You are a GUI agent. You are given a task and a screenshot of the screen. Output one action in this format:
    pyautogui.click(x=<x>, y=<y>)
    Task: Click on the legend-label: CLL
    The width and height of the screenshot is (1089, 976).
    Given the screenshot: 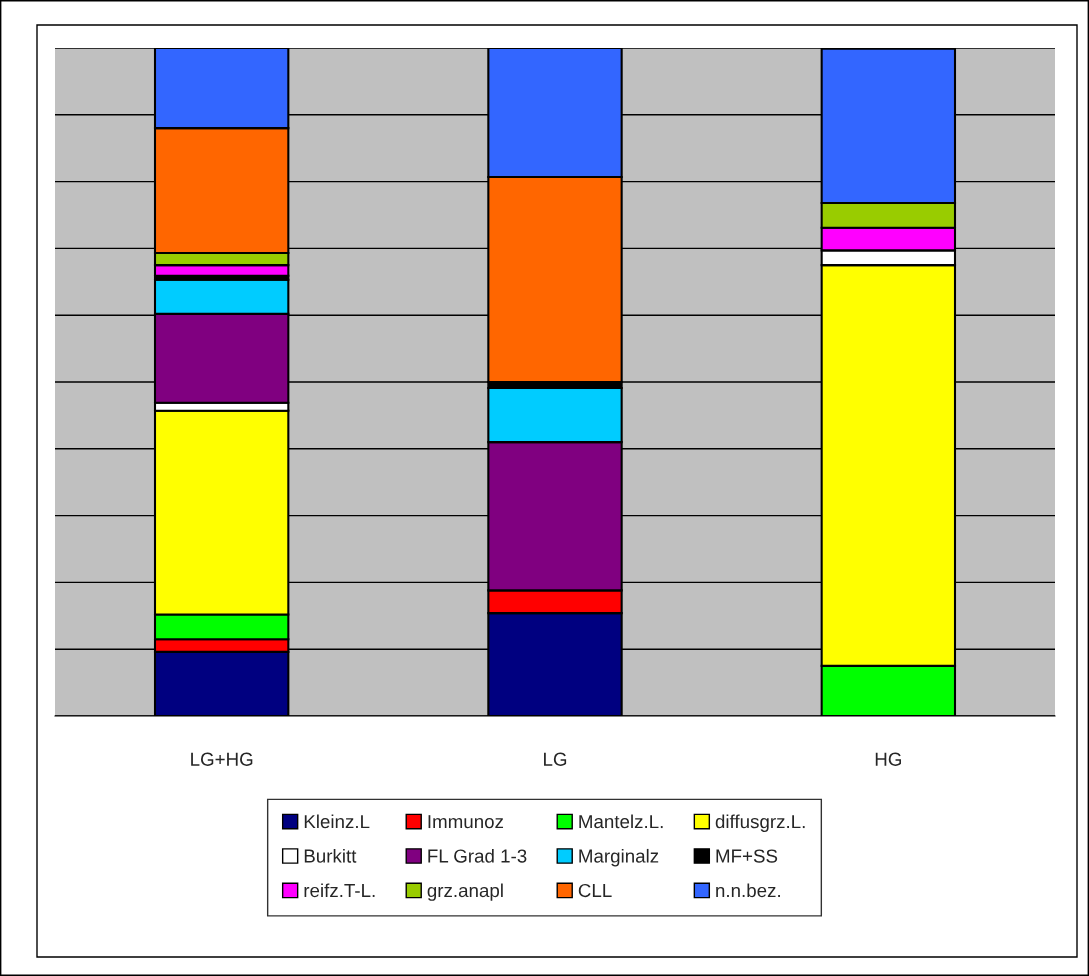 What is the action you would take?
    pyautogui.click(x=595, y=890)
    